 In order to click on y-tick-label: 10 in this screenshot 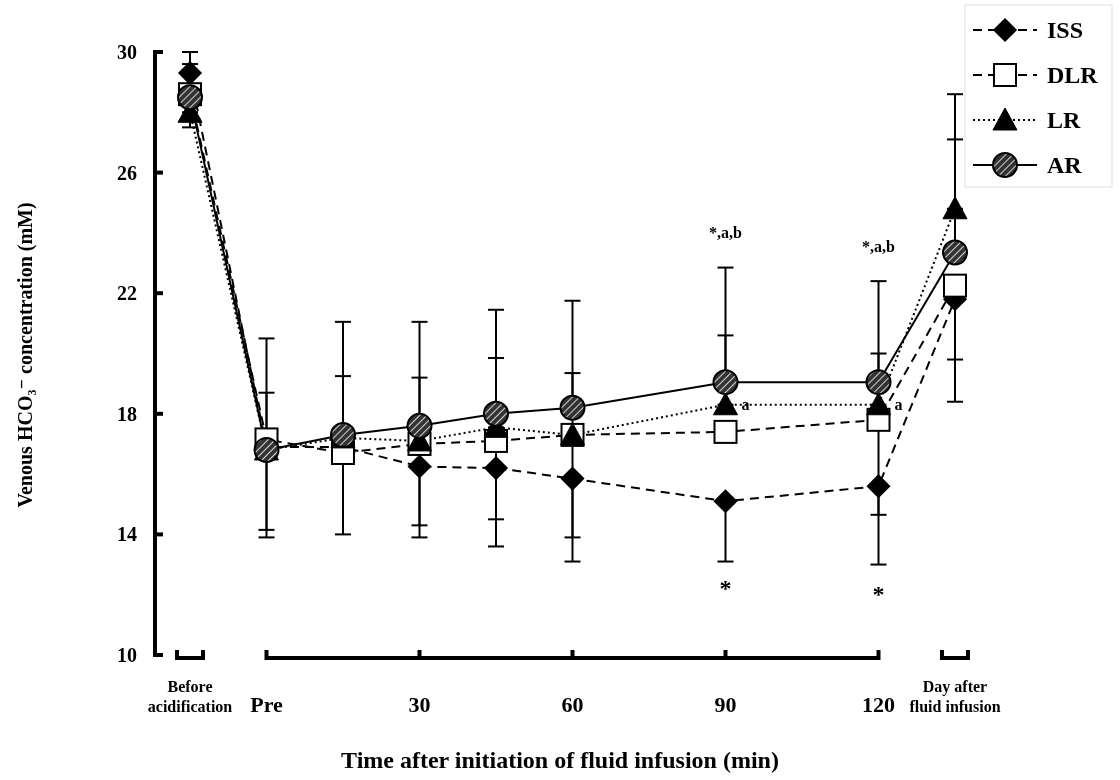, I will do `click(127, 655)`.